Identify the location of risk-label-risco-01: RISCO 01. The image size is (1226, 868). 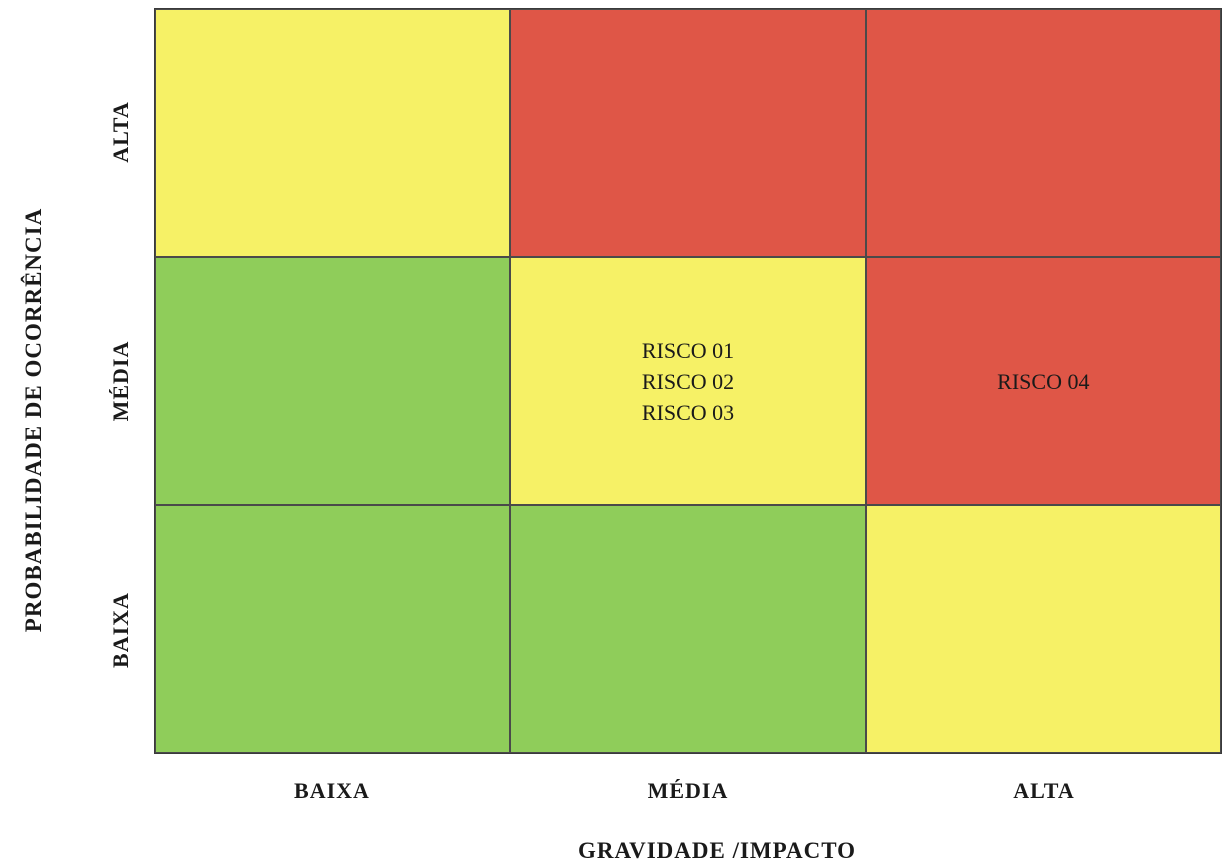
(688, 350).